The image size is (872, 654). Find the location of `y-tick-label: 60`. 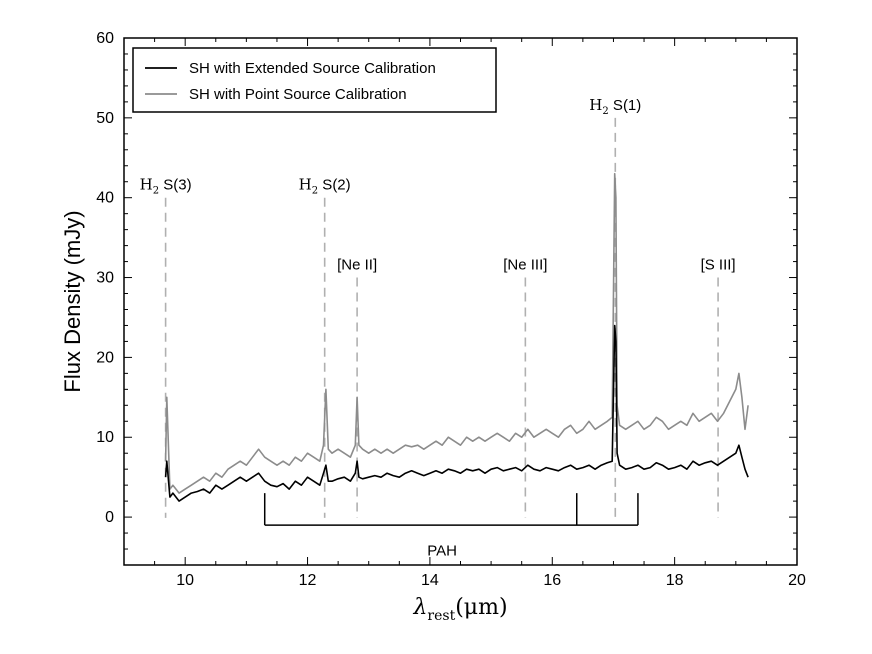

y-tick-label: 60 is located at coordinates (105, 38).